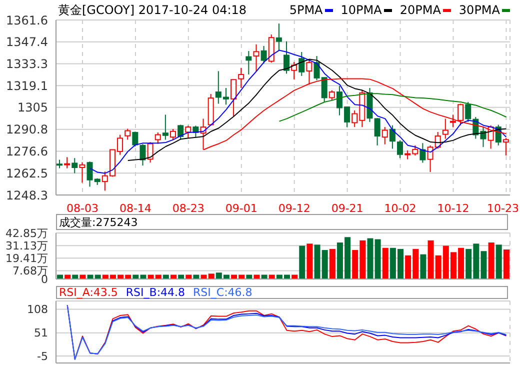 The image size is (520, 365). What do you see at coordinates (361, 10) in the screenshot?
I see `legend-label: 10PMA` at bounding box center [361, 10].